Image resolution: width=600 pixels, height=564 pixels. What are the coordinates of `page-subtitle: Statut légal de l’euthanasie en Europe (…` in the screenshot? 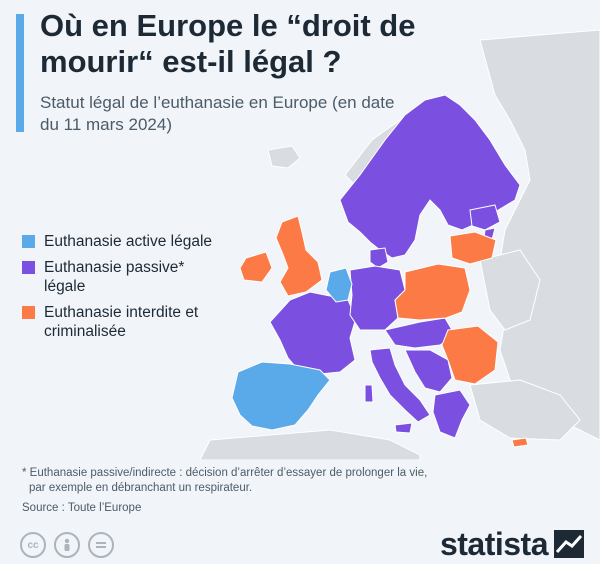 It's located at (217, 113).